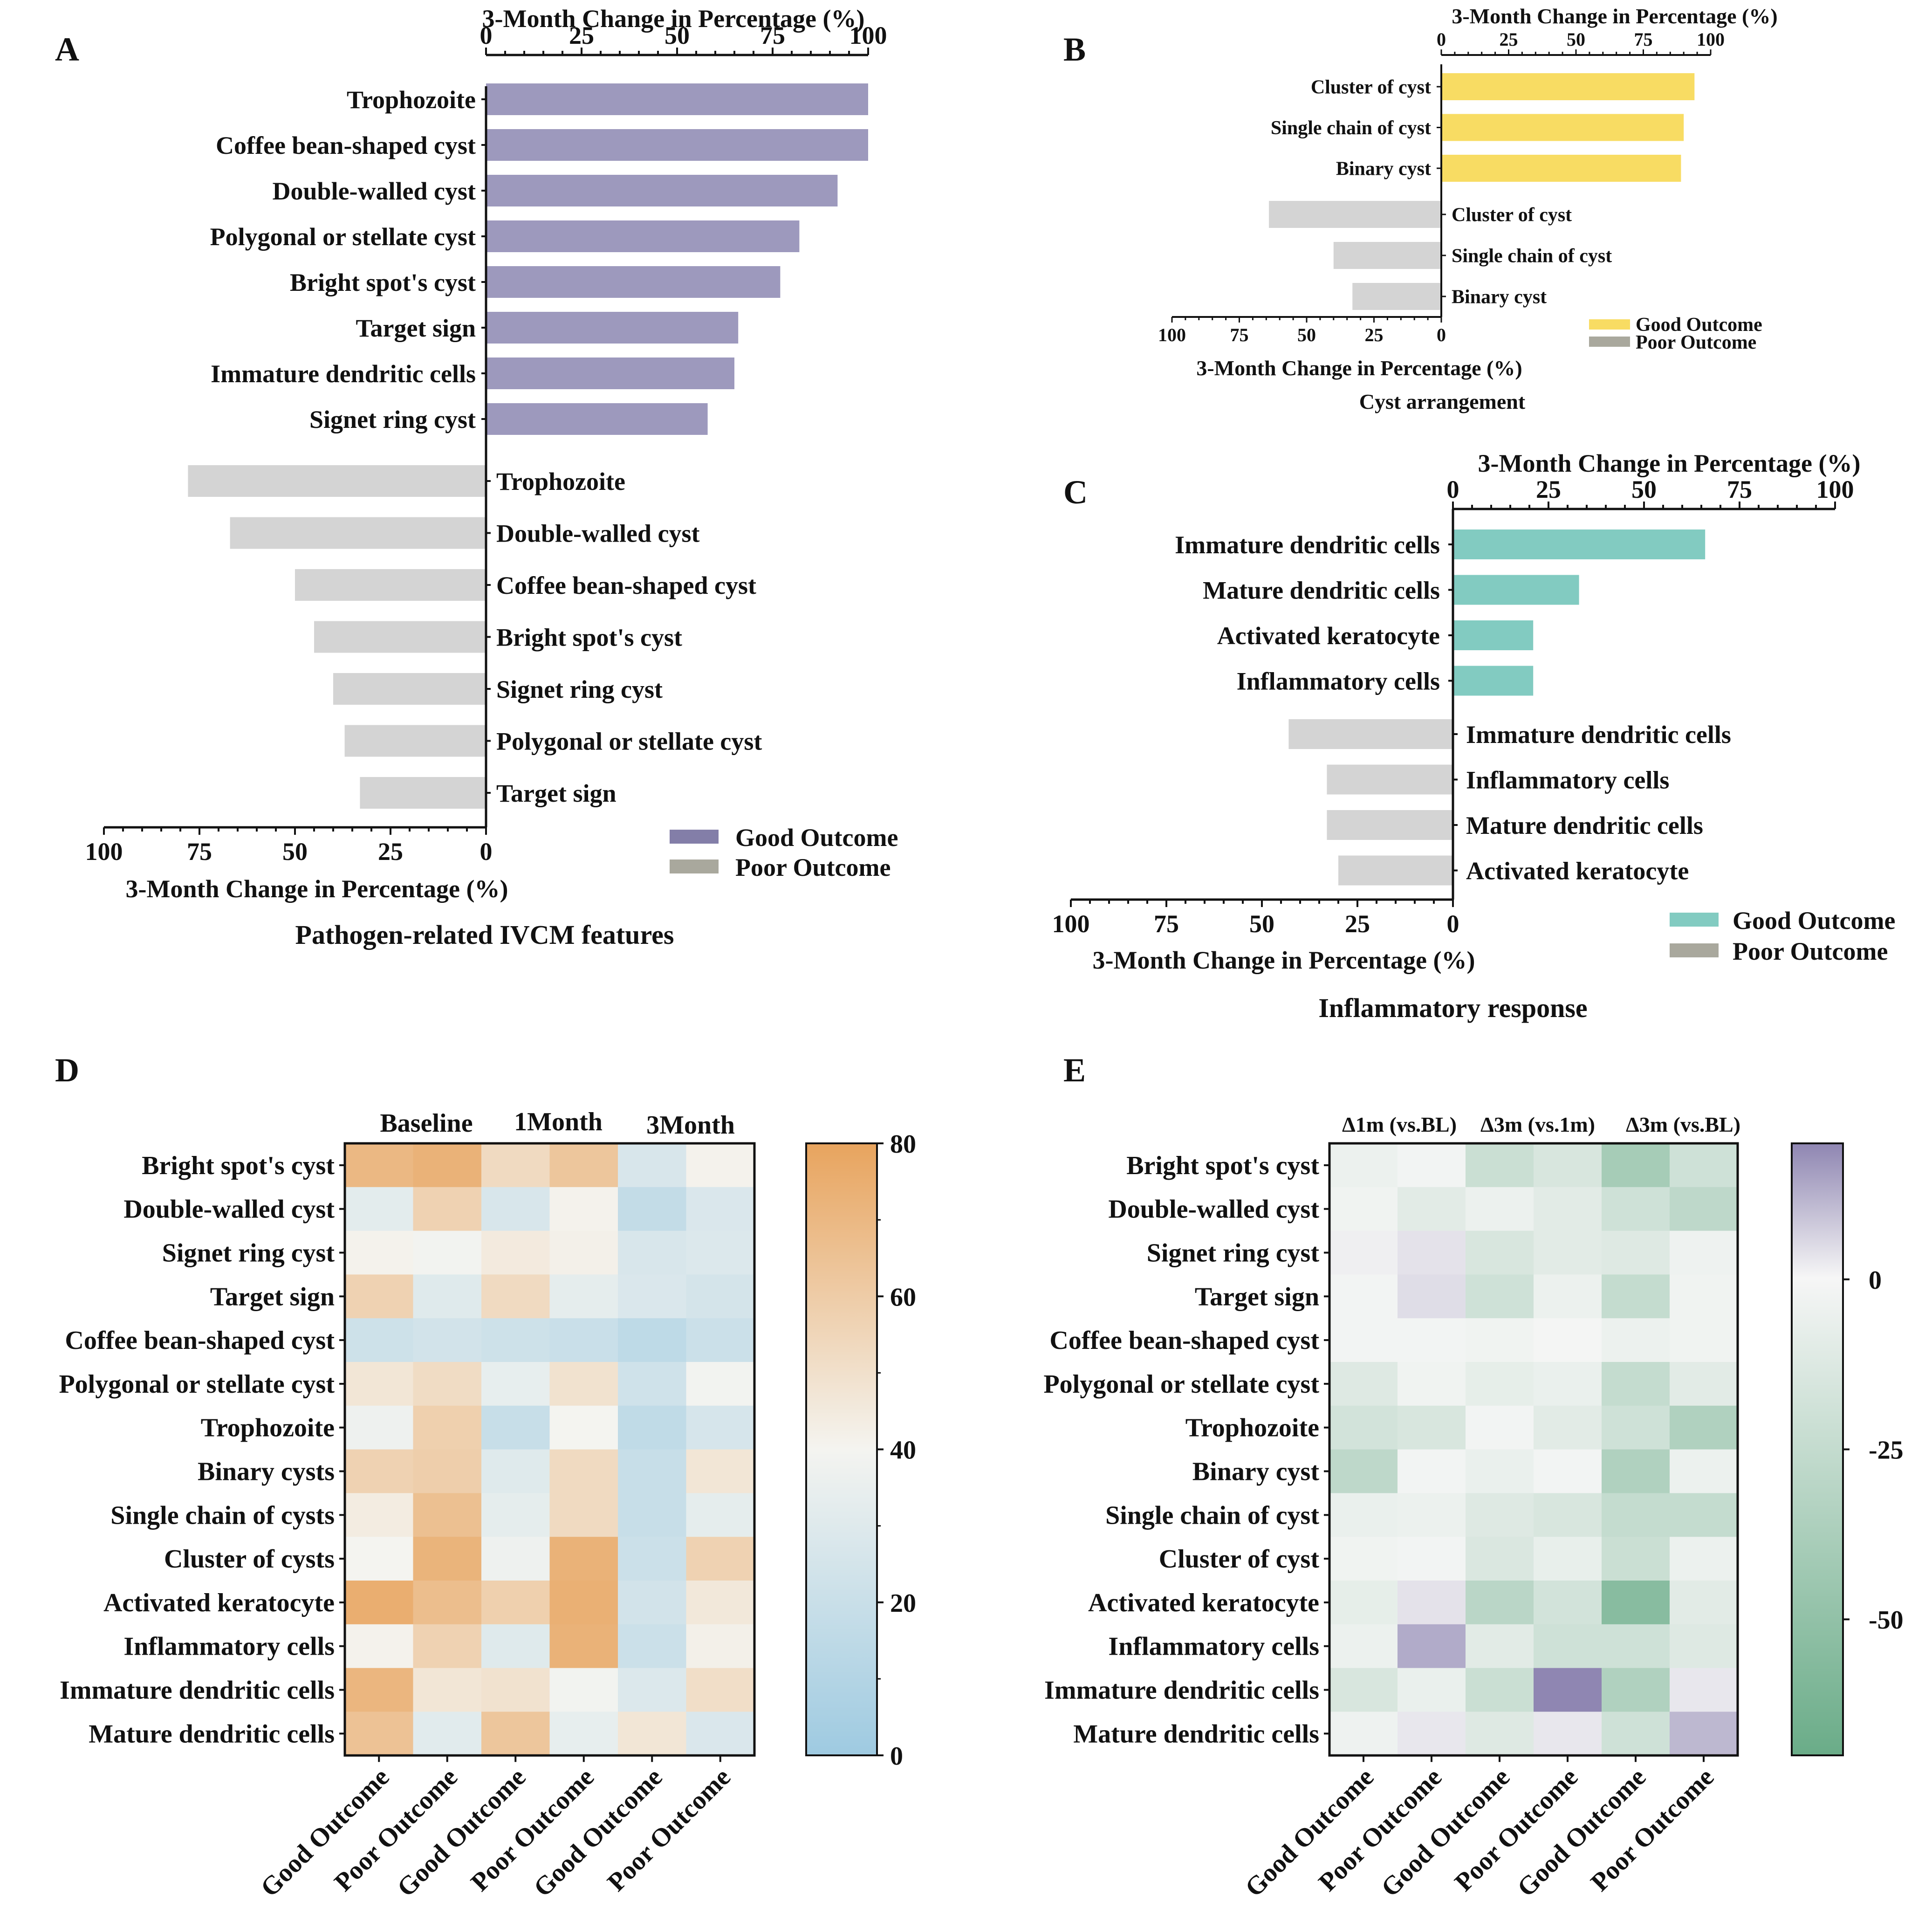 This screenshot has width=1925, height=1932. What do you see at coordinates (1383, 169) in the screenshot?
I see `bar-category-label: Binary cyst` at bounding box center [1383, 169].